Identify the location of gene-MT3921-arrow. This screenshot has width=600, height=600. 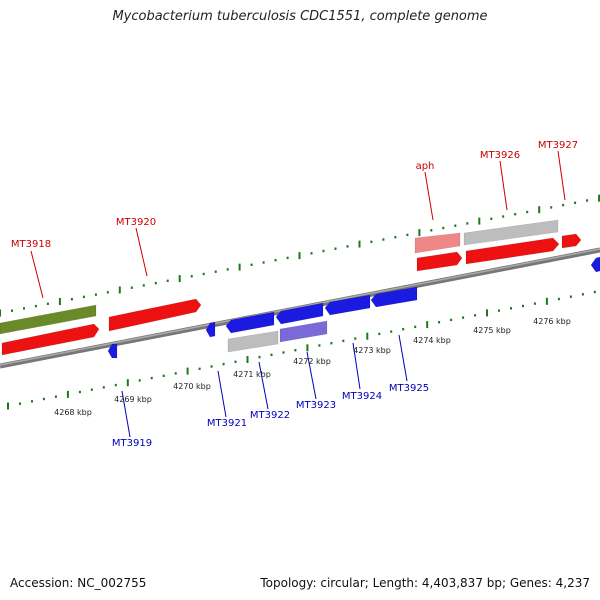
(250, 322).